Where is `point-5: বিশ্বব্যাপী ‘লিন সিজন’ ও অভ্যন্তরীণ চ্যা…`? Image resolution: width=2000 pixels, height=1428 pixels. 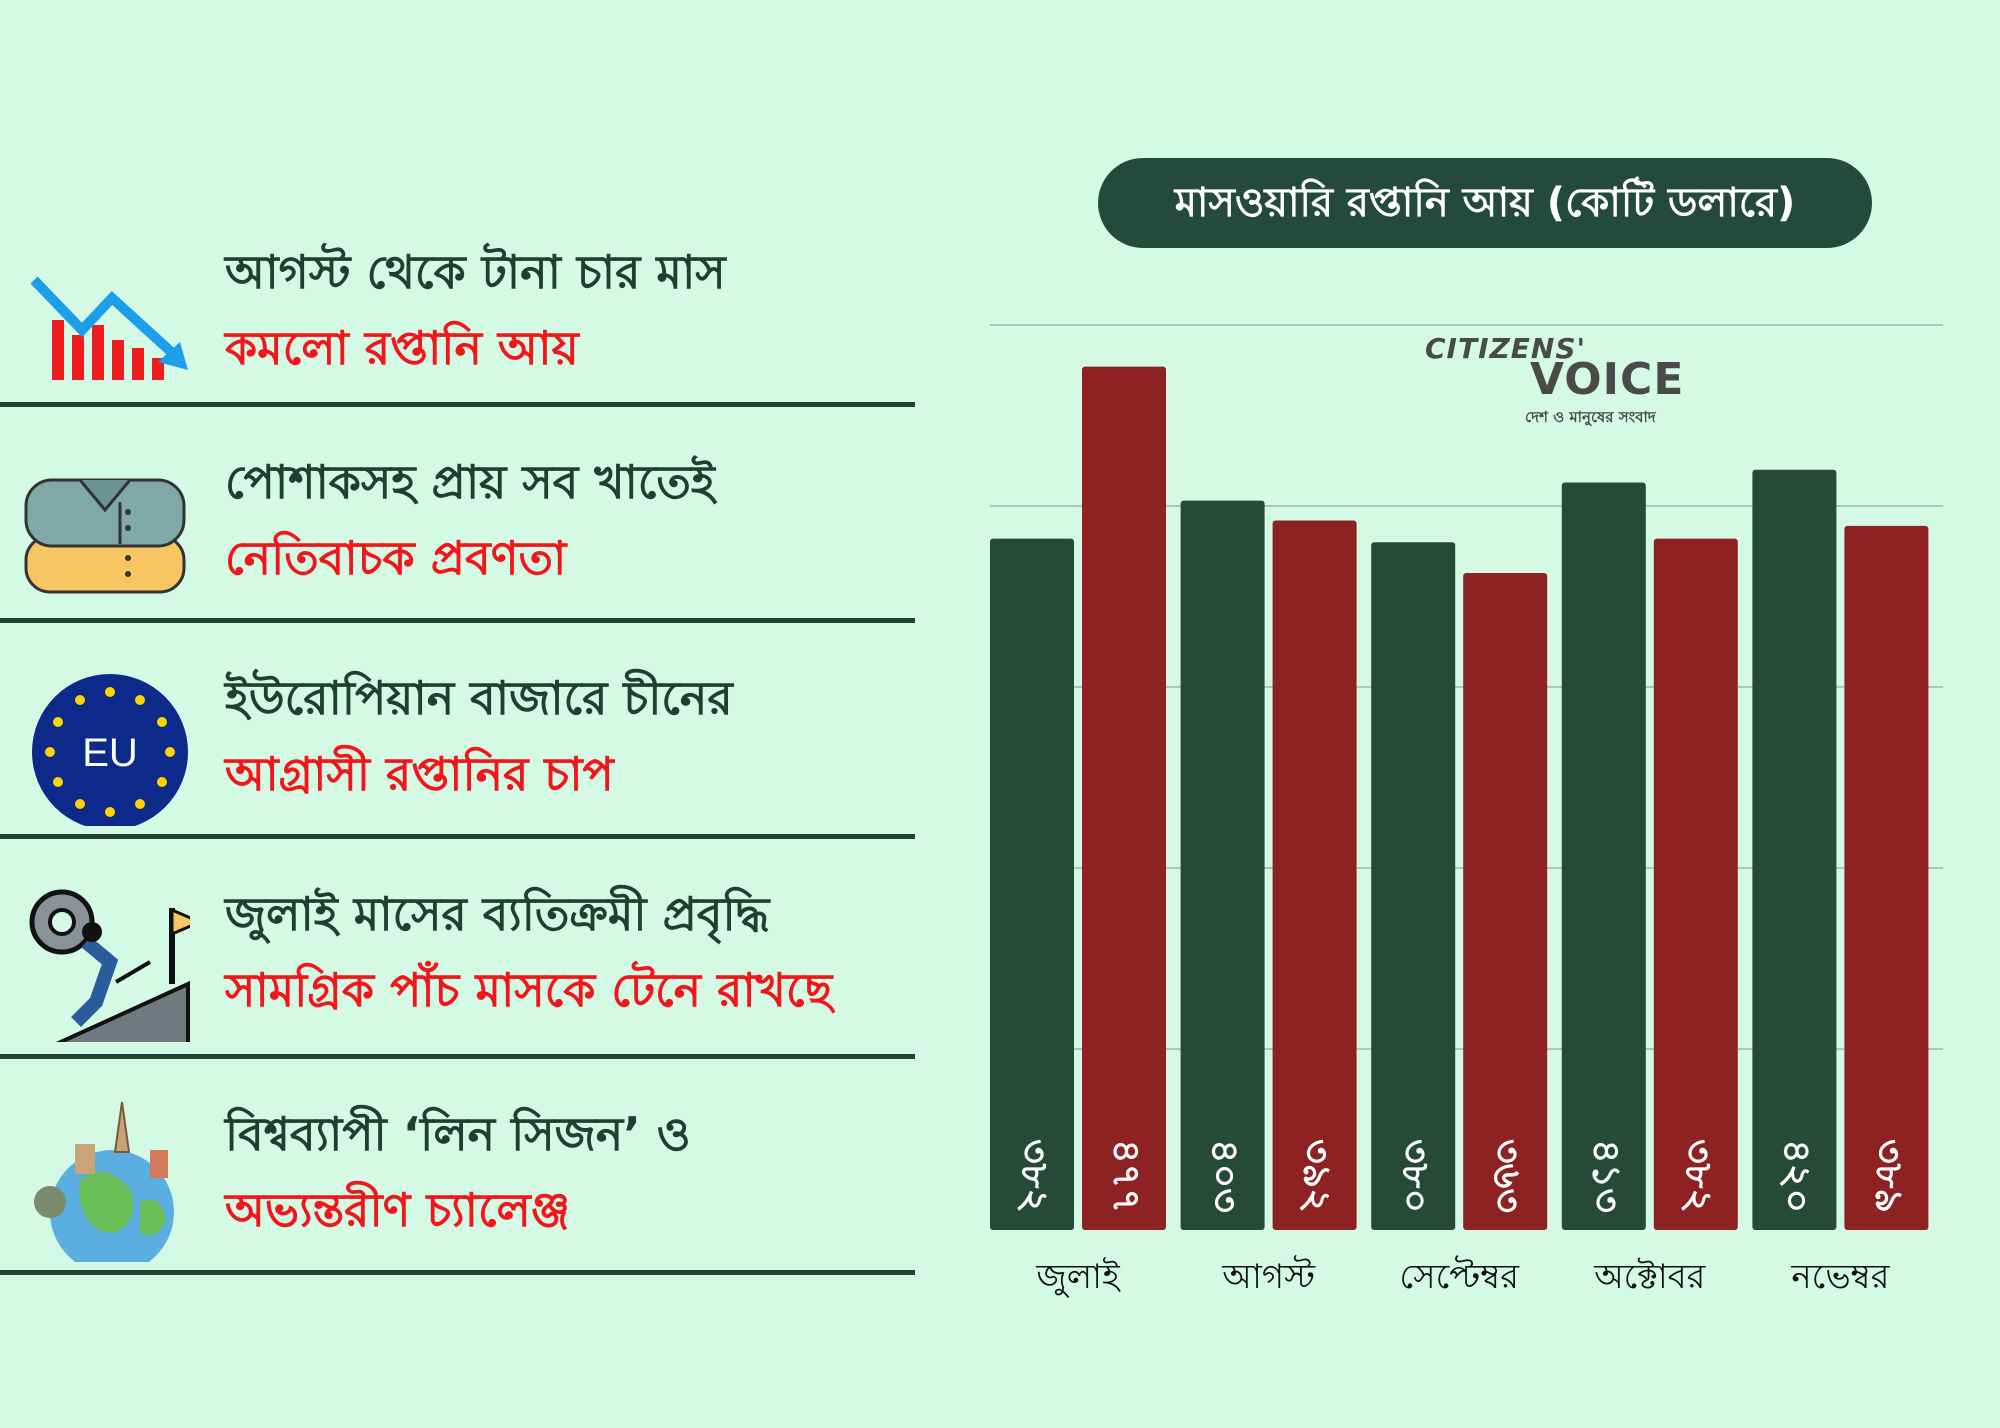 point-5: বিশ্বব্যাপী ‘লিন সিজন’ ও অভ্যন্তরীণ চ্যা… is located at coordinates (457, 1170).